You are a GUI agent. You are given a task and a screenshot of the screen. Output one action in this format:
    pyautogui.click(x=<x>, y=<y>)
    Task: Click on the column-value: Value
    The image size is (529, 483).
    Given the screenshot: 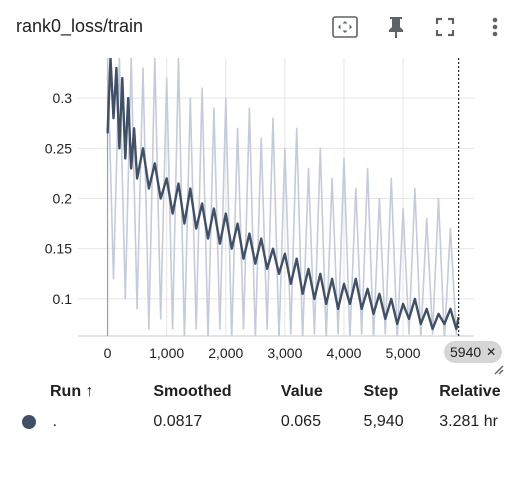 What is the action you would take?
    pyautogui.click(x=301, y=391)
    